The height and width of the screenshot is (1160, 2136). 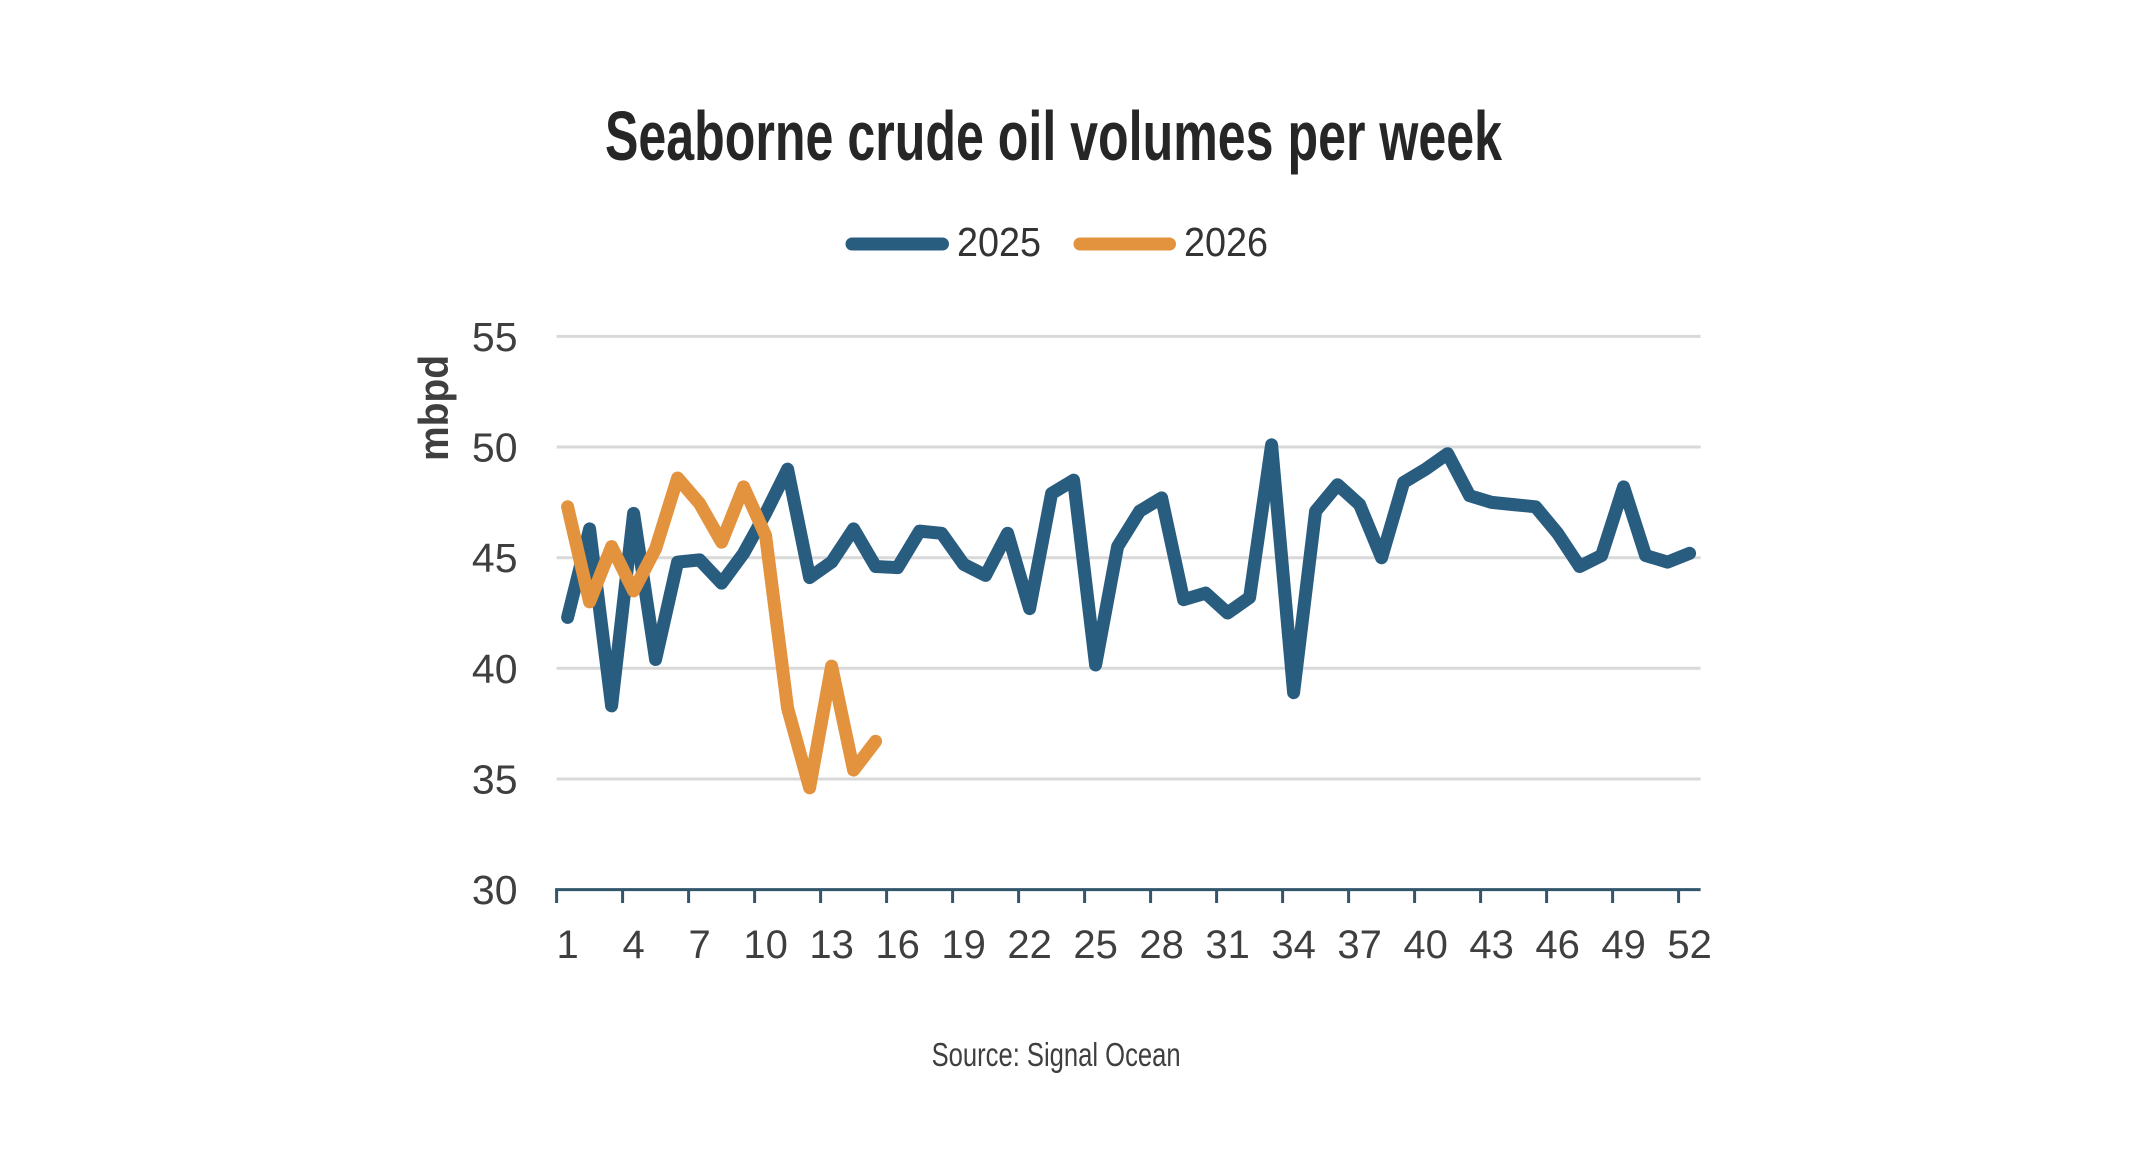 I want to click on svg-text: 34, so click(x=1293, y=945).